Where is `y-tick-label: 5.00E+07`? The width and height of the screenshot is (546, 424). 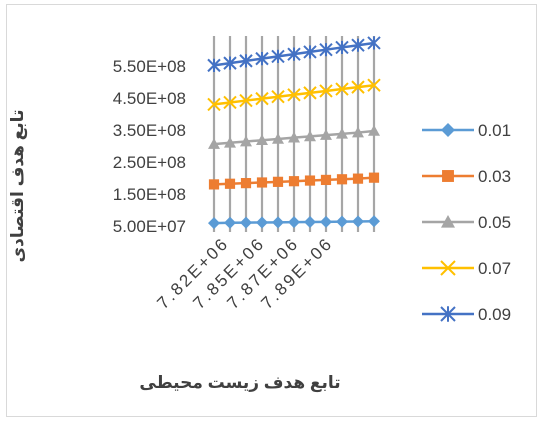 y-tick-label: 5.00E+07 is located at coordinates (149, 226).